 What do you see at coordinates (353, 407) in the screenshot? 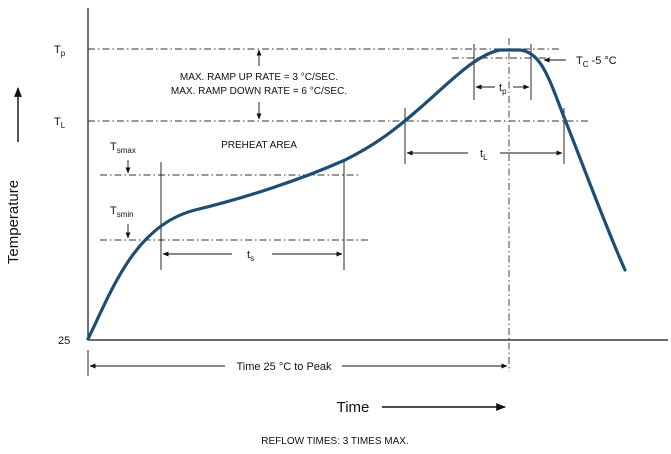
I see `x-axis-label: Time` at bounding box center [353, 407].